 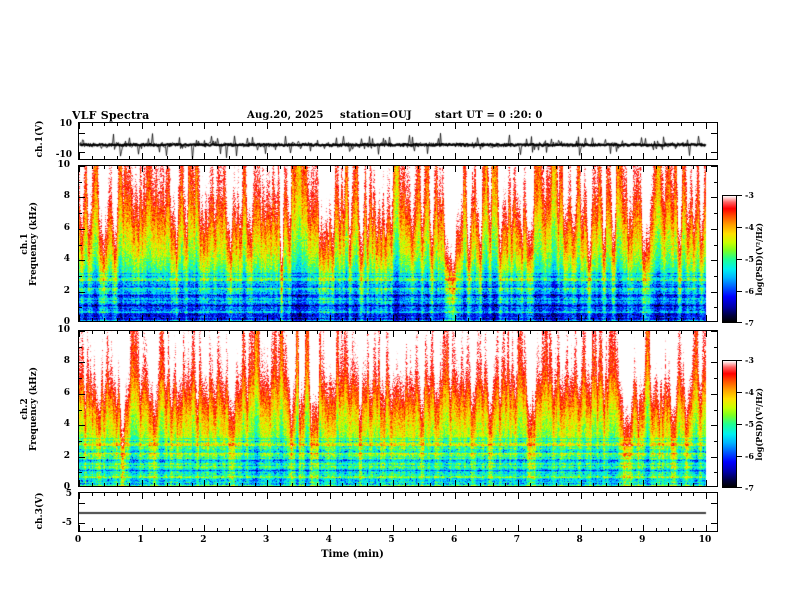 What do you see at coordinates (34, 244) in the screenshot?
I see `ch1spec-axis-title-line2: Frequency (kHz)` at bounding box center [34, 244].